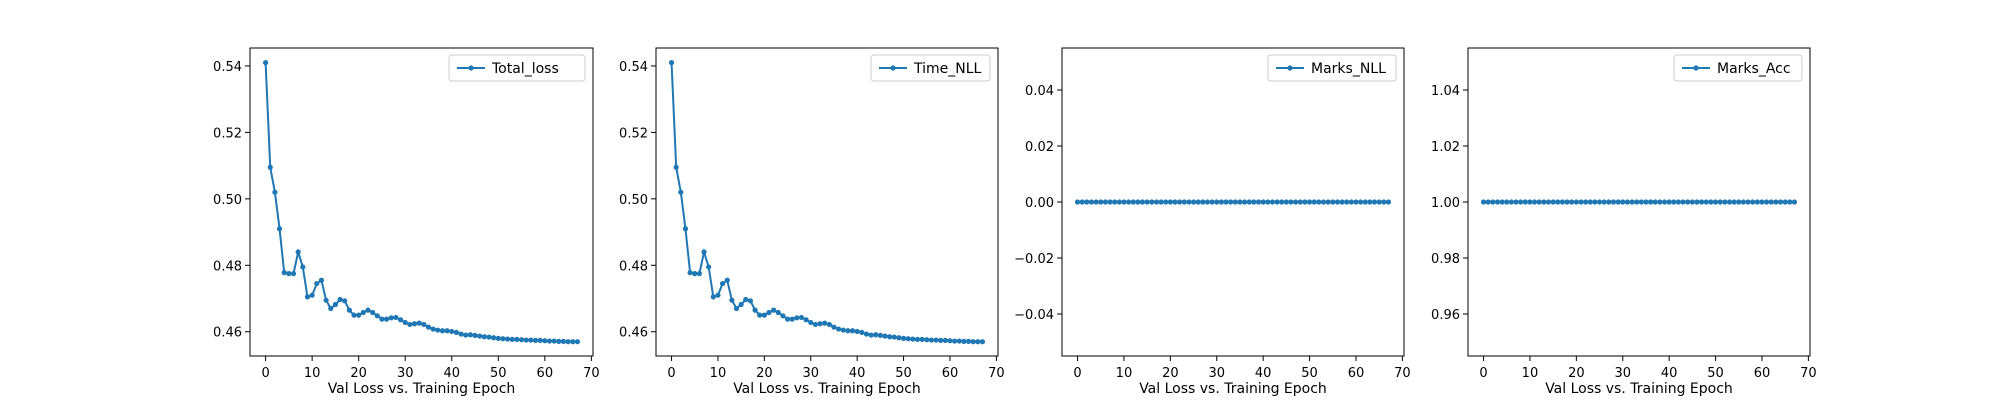 The width and height of the screenshot is (2000, 400). Describe the element at coordinates (930, 68) in the screenshot. I see `legend: Time_NLL` at that location.